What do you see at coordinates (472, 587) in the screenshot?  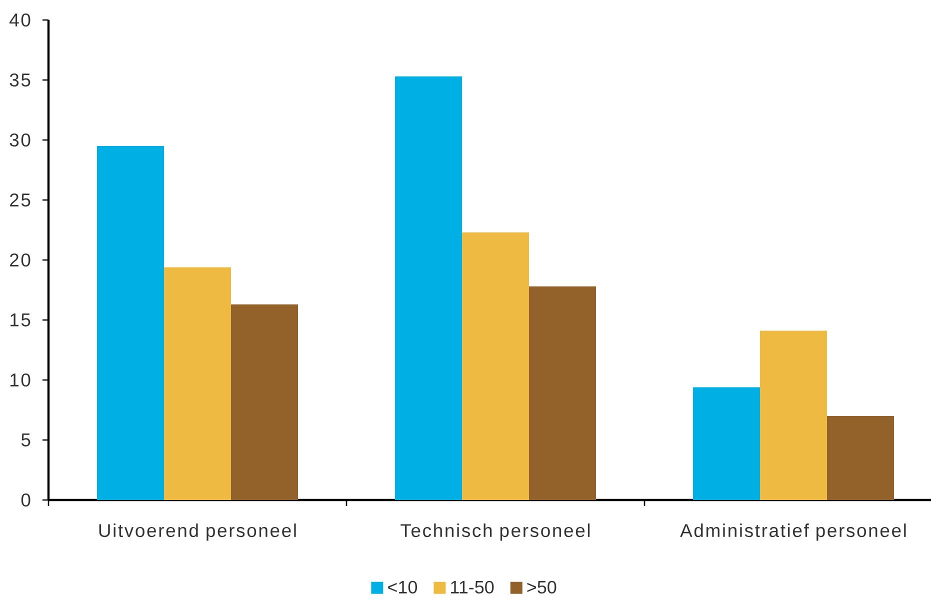 I see `legend-label: 11-50` at bounding box center [472, 587].